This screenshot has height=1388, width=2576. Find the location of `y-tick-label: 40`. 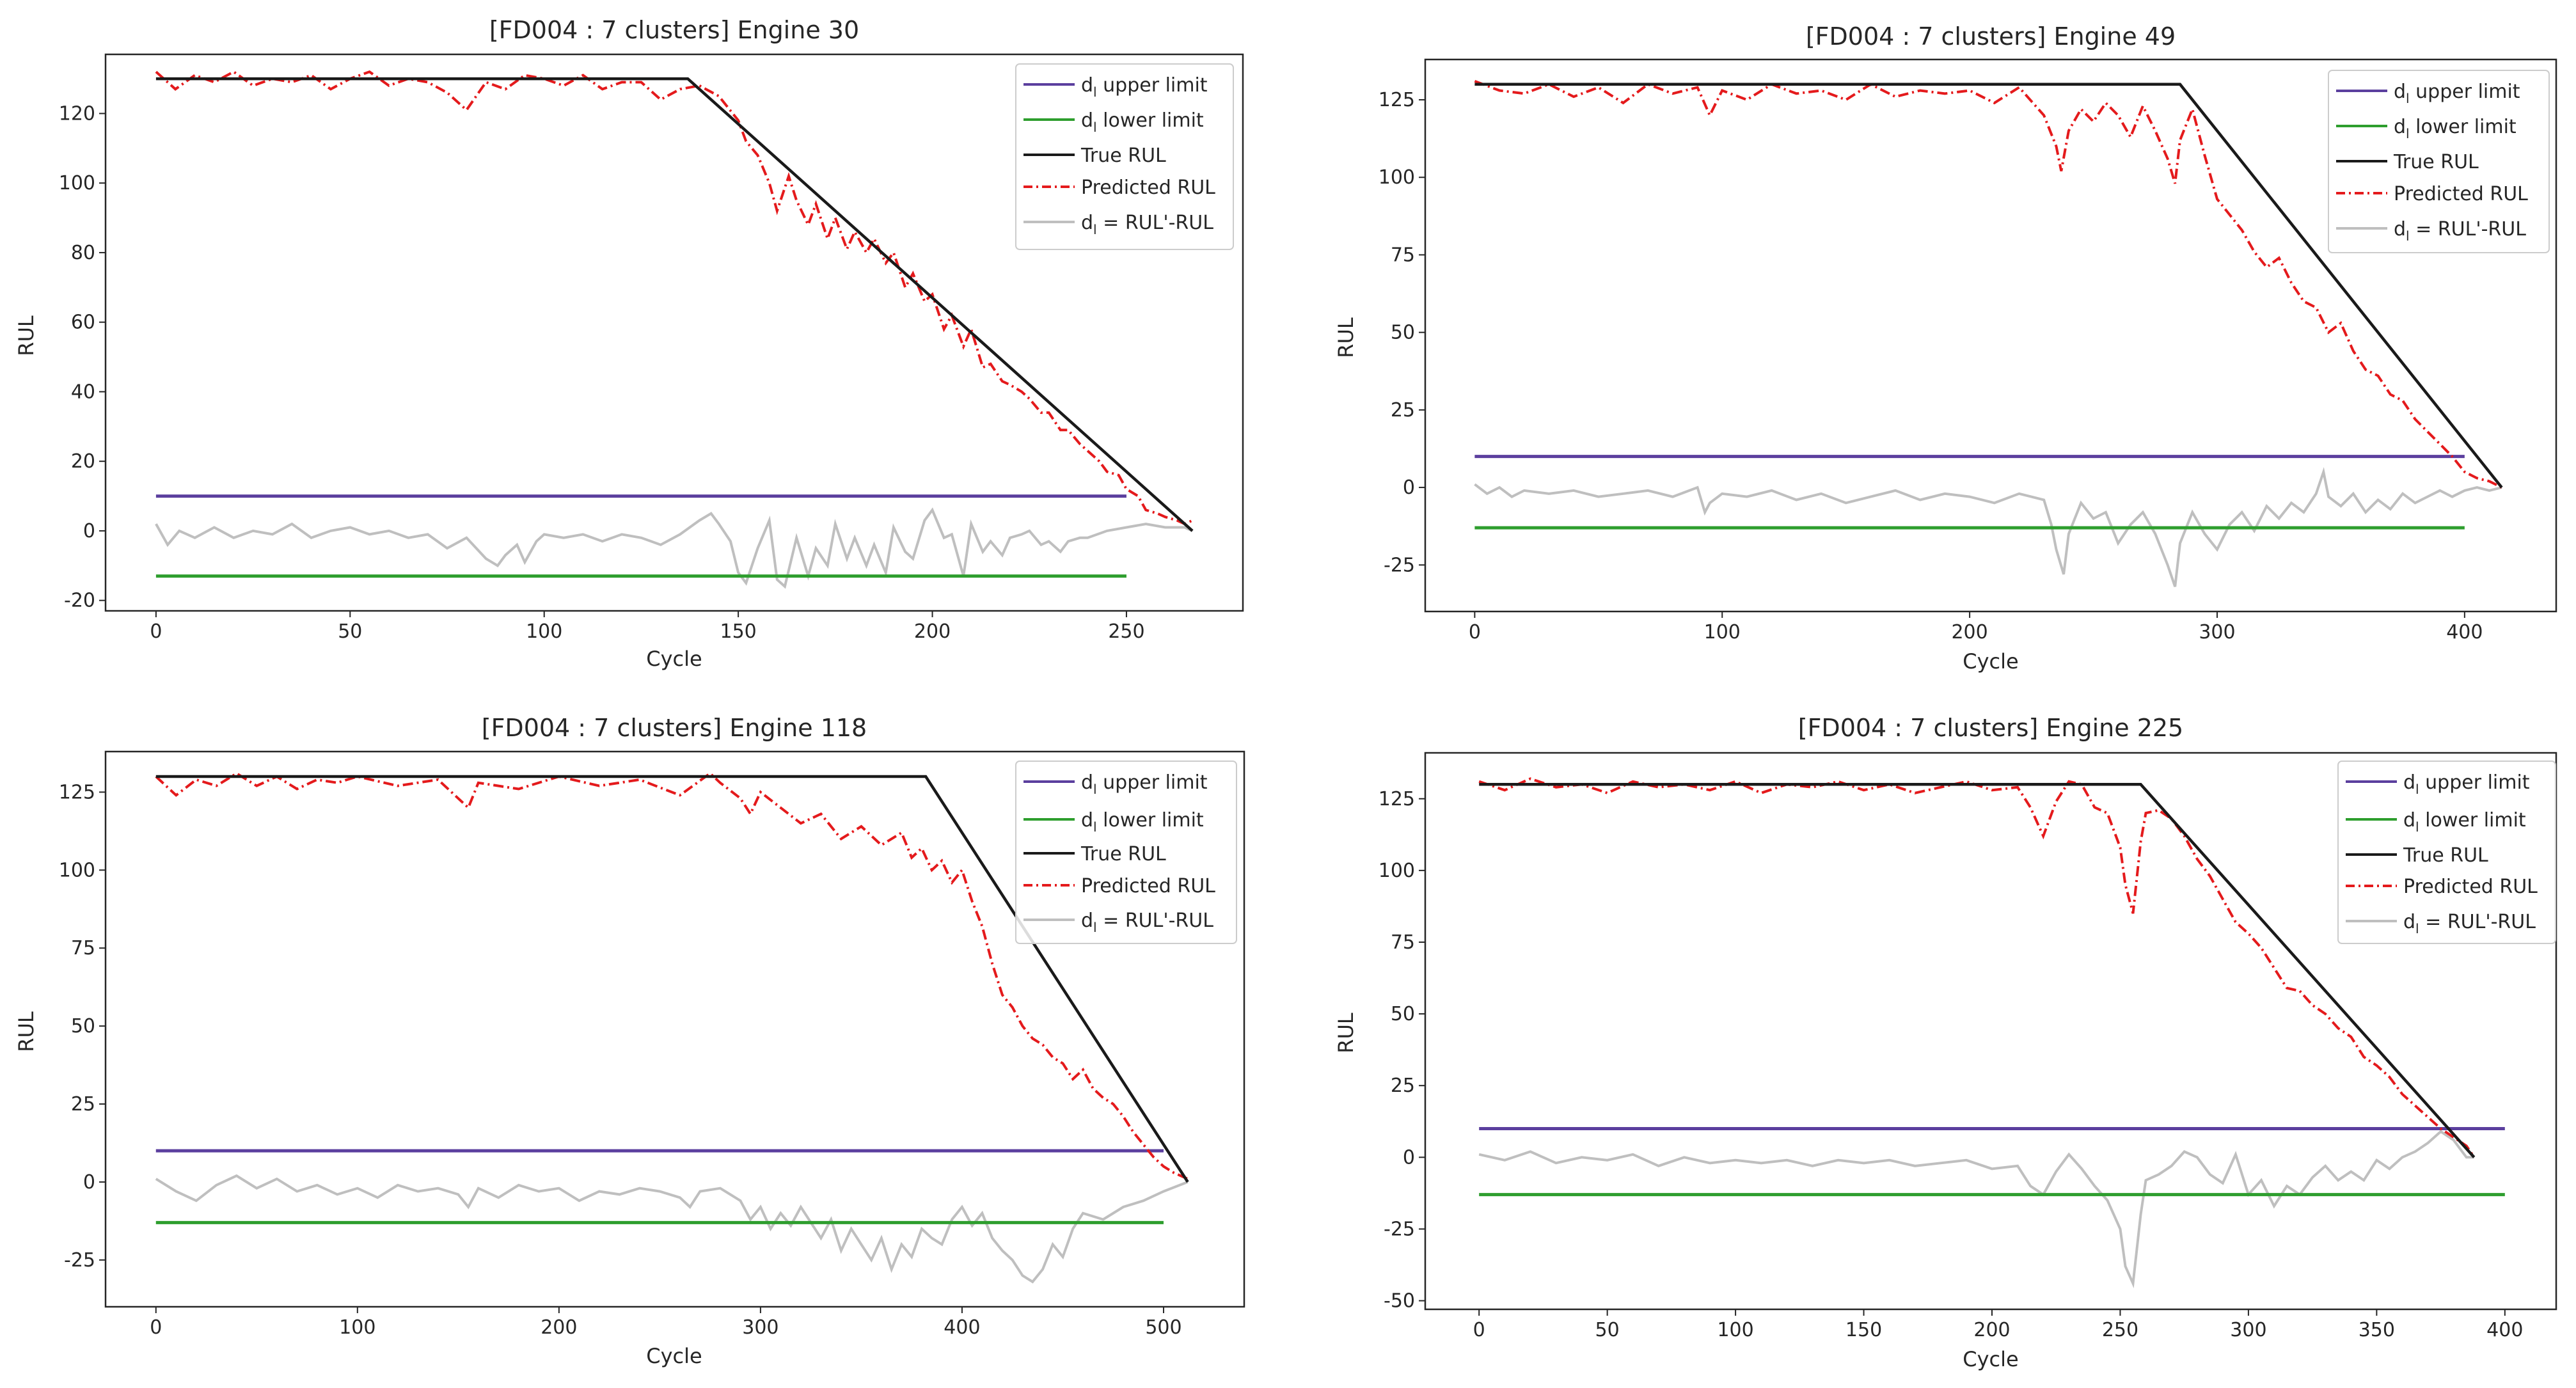

y-tick-label: 40 is located at coordinates (83, 392).